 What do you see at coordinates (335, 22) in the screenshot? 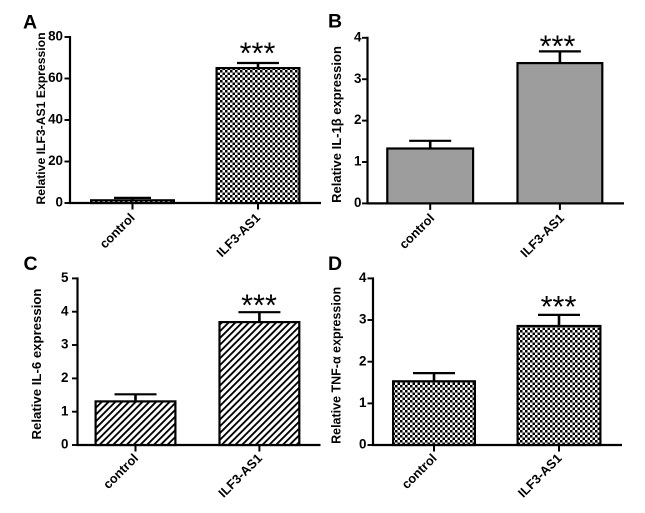
I see `svg-text: B` at bounding box center [335, 22].